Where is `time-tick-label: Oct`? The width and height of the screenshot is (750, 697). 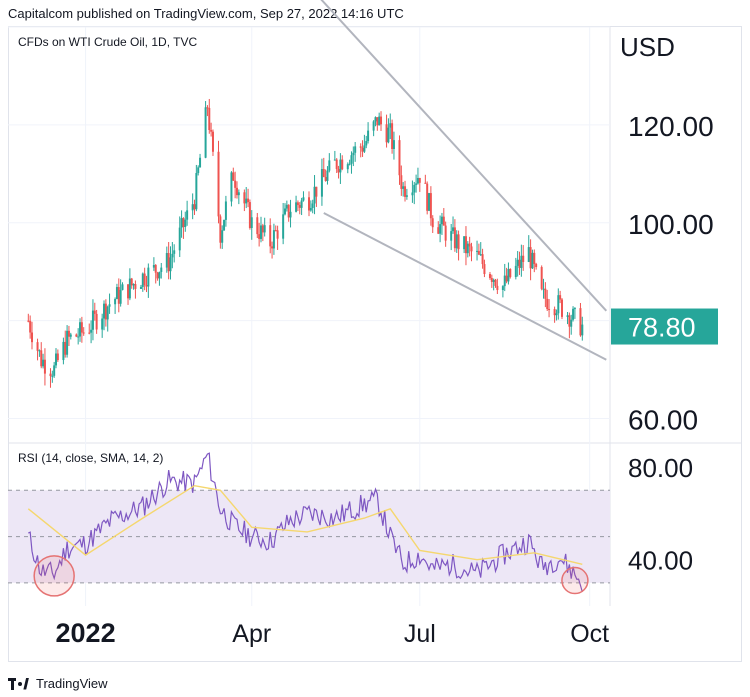 time-tick-label: Oct is located at coordinates (589, 634).